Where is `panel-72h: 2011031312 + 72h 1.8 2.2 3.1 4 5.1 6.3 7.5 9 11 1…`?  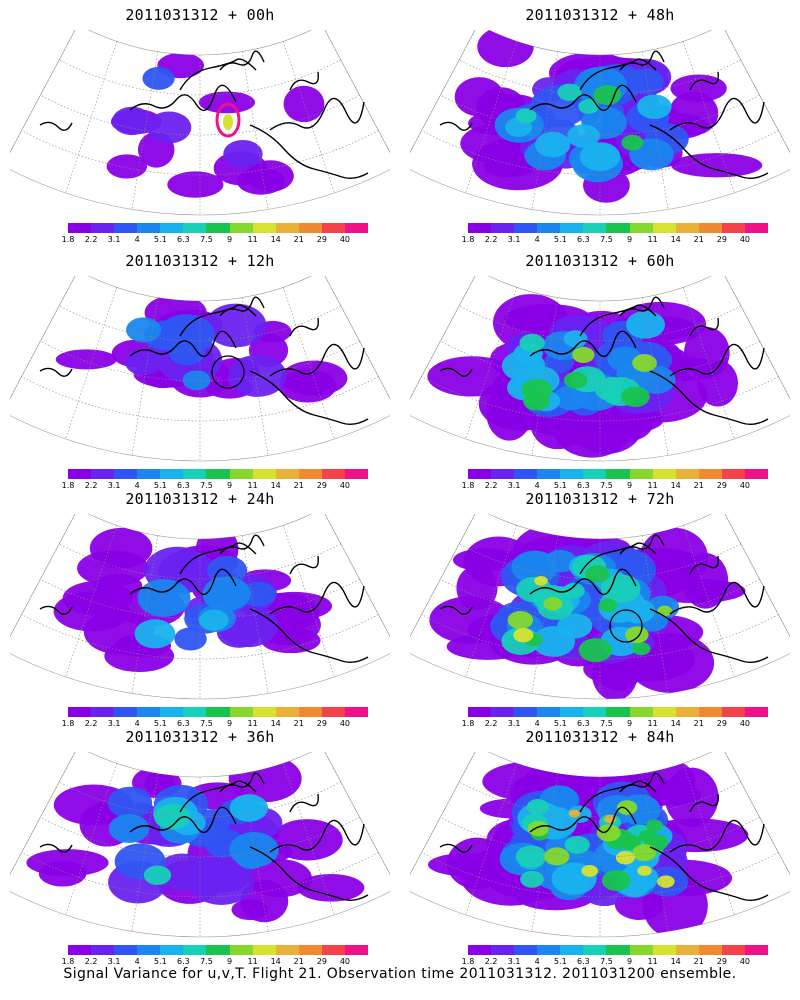 panel-72h: 2011031312 + 72h 1.8 2.2 3.1 4 5.1 6.3 7.5 9 11 1… is located at coordinates (600, 606).